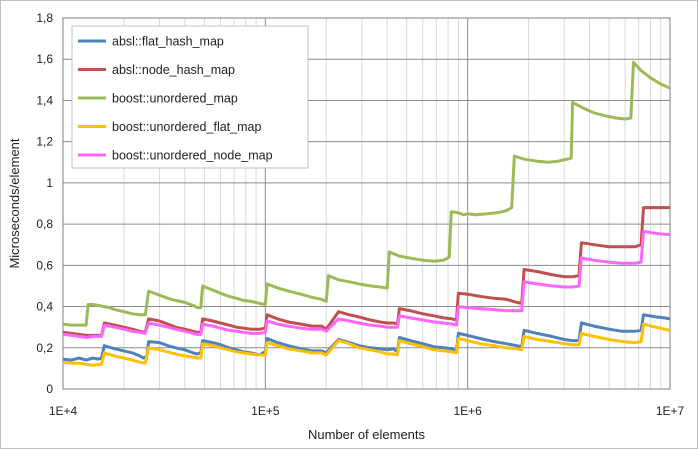 This screenshot has width=698, height=453. What do you see at coordinates (44, 18) in the screenshot?
I see `y-tick-label: 1,8` at bounding box center [44, 18].